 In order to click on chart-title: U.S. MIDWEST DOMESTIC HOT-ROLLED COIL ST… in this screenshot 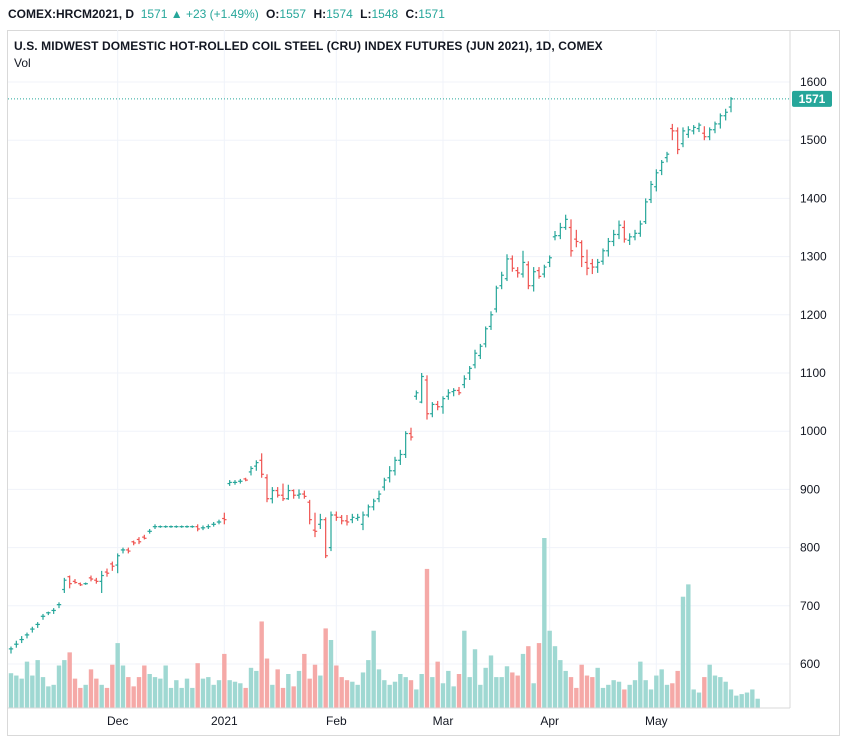, I will do `click(308, 46)`.